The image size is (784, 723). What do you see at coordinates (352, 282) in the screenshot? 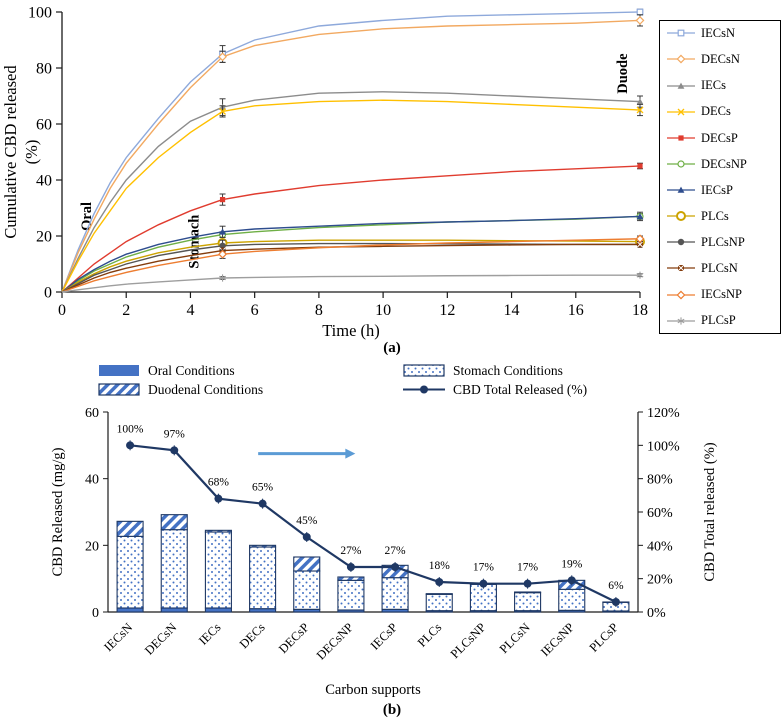
I see `series-PLCsP` at bounding box center [352, 282].